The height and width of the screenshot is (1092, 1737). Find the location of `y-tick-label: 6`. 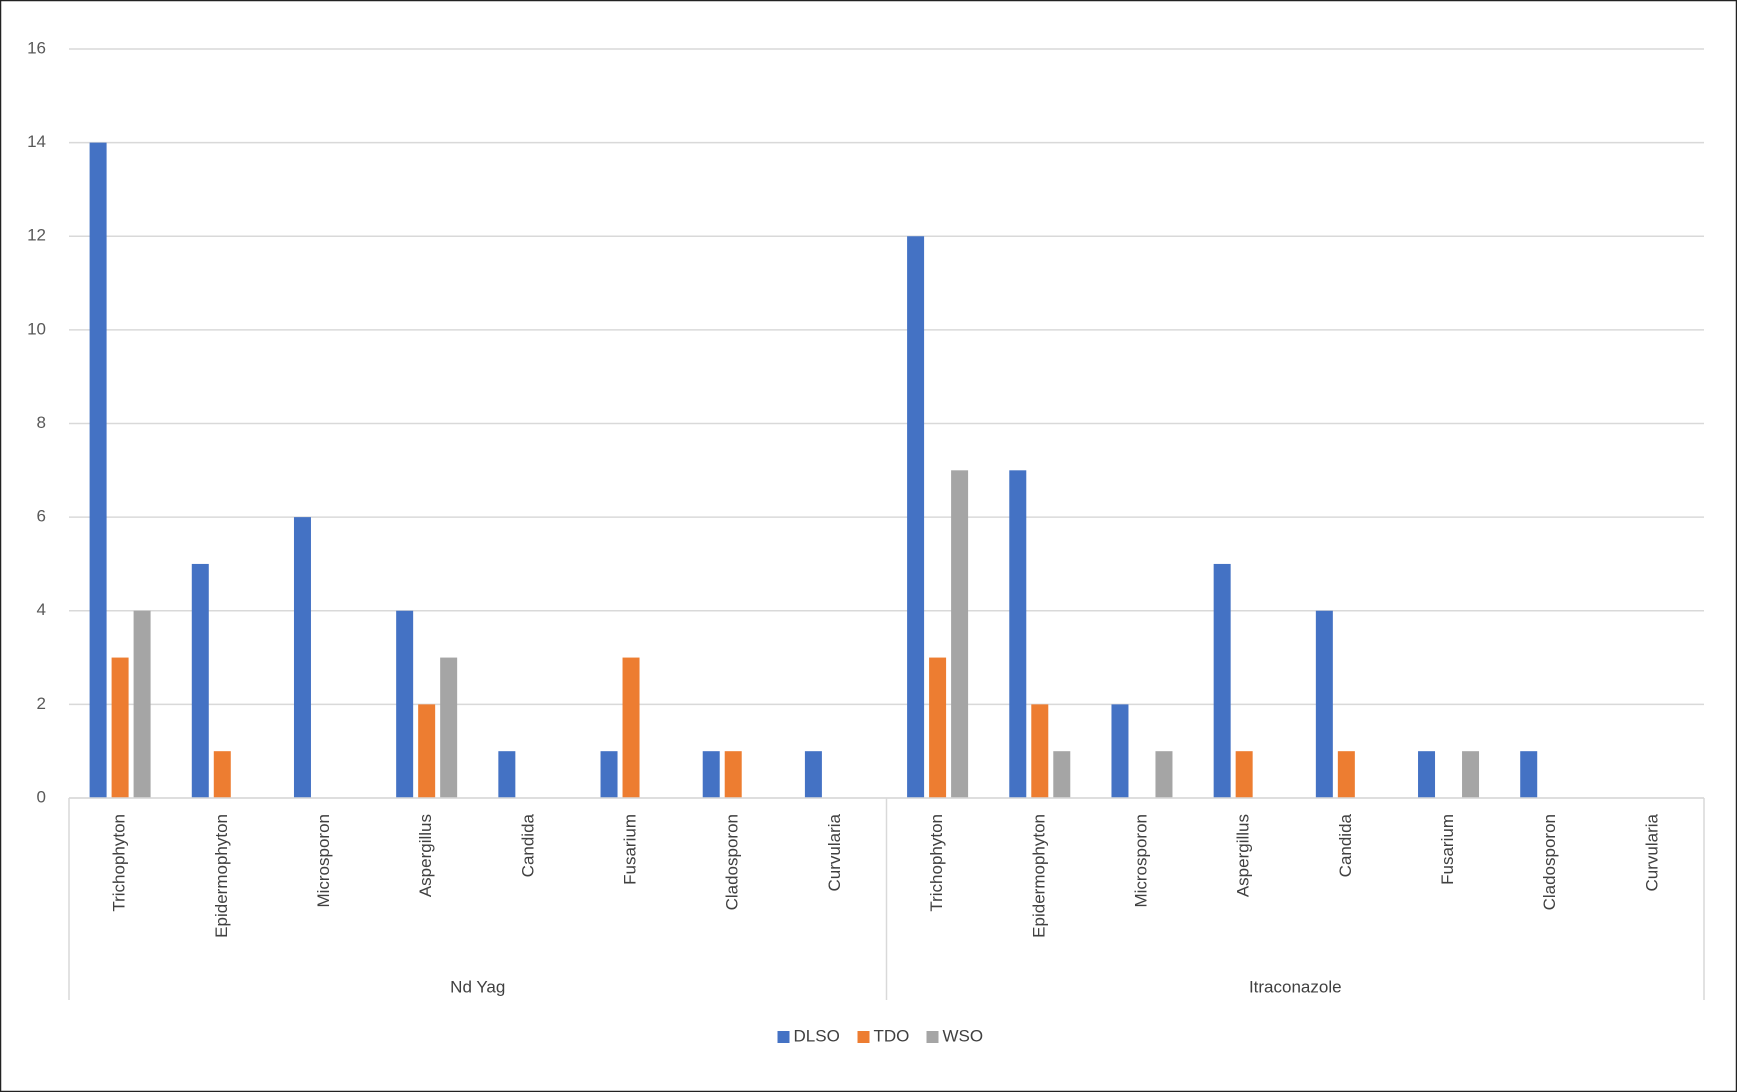

y-tick-label: 6 is located at coordinates (41, 516).